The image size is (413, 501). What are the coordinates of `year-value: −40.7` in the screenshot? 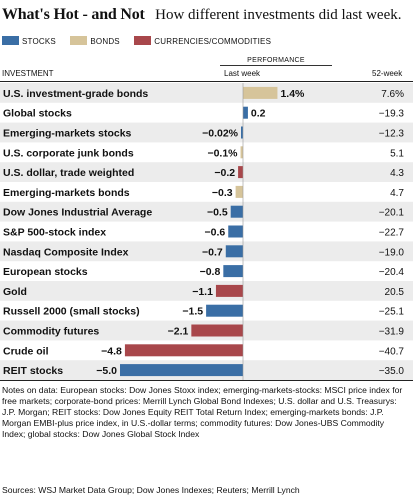 It's located at (392, 351).